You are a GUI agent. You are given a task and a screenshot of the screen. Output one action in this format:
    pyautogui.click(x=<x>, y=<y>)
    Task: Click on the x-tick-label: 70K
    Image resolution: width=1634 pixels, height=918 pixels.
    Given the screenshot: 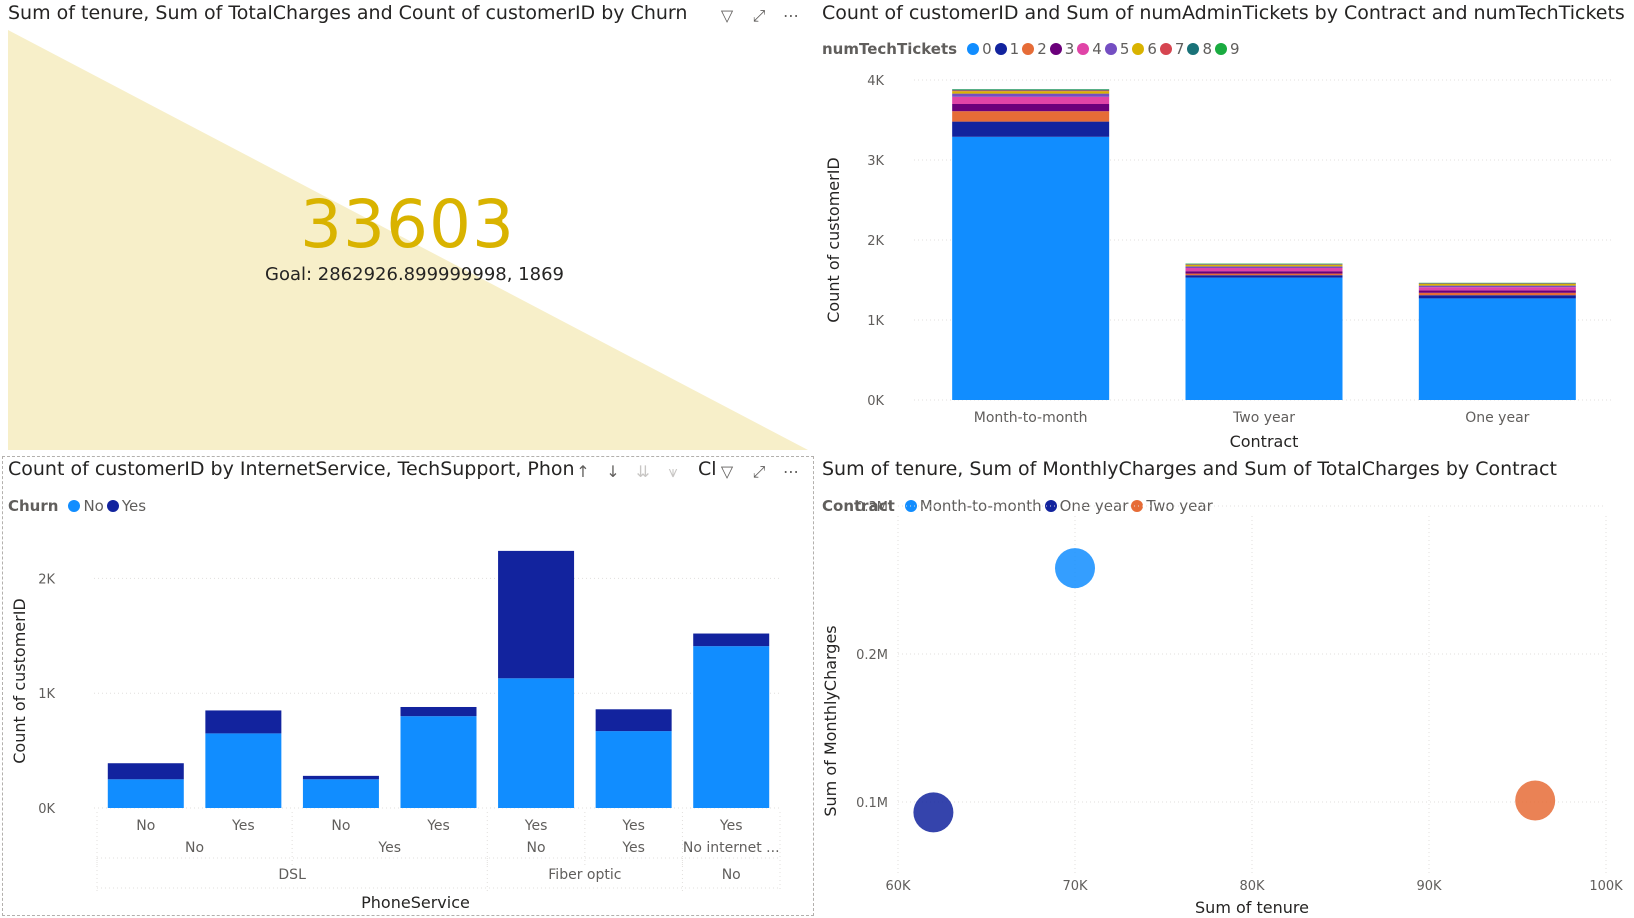 What is the action you would take?
    pyautogui.click(x=1075, y=886)
    